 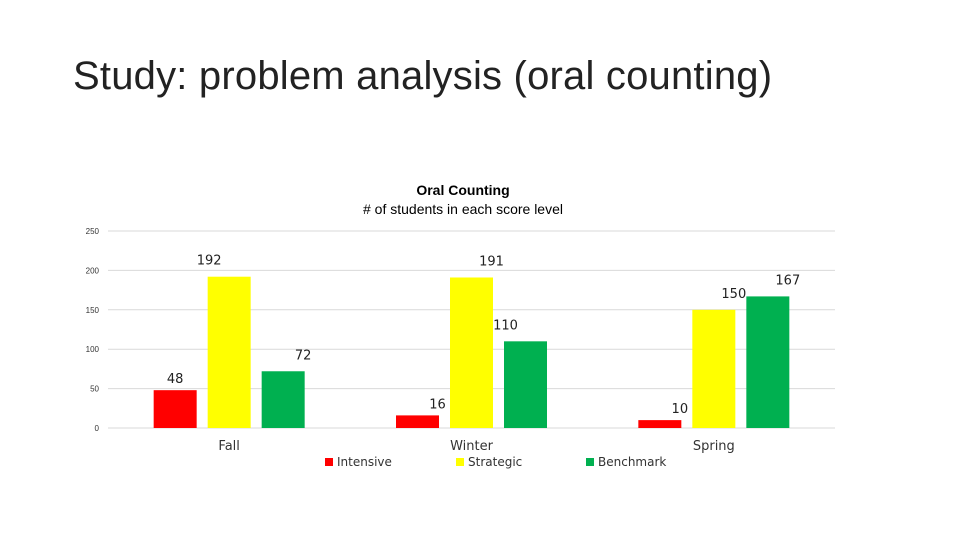 I want to click on data-label: 48, so click(x=175, y=379).